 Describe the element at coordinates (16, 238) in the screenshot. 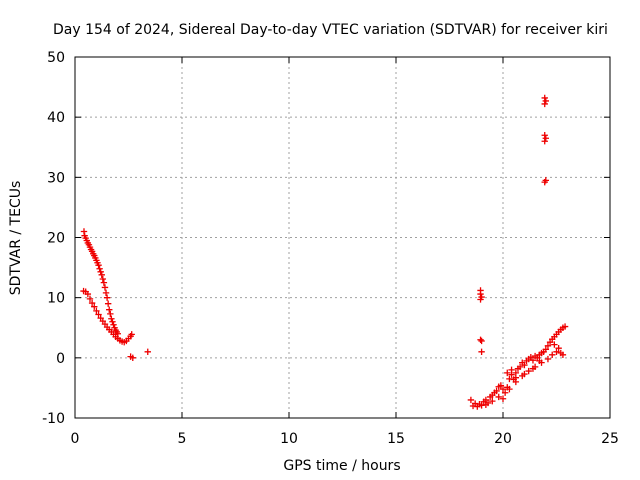

I see `y-axis-label: SDTVAR / TECUs` at that location.